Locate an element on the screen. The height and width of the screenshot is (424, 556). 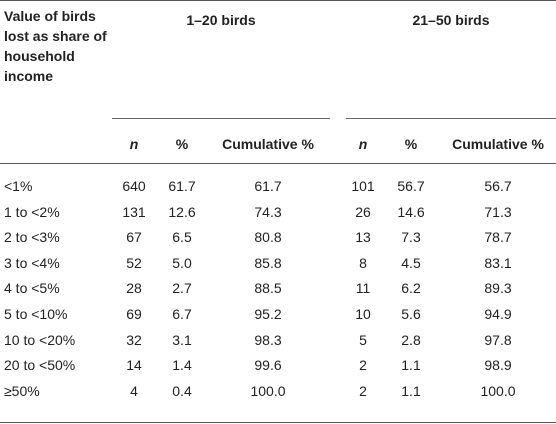
group-header-21-50: 21–50 birds is located at coordinates (451, 20).